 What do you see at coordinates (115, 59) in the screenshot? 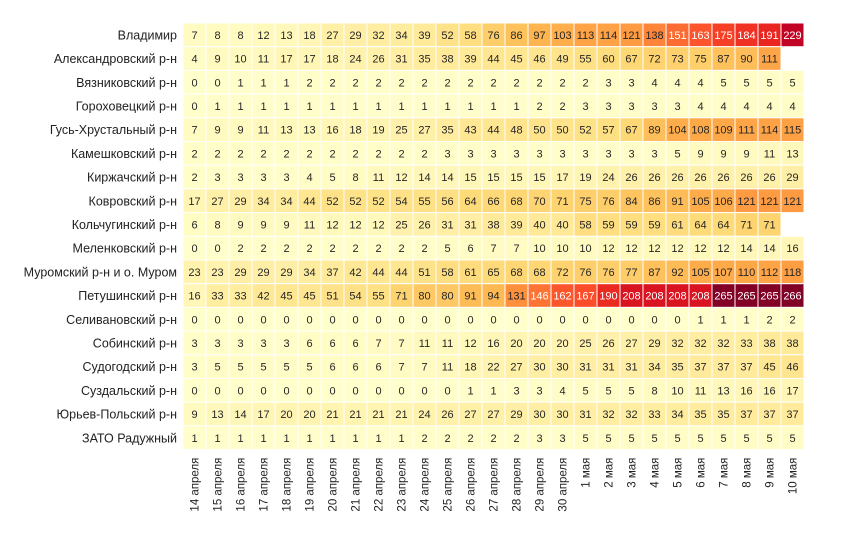
I see `row-label: Александровский р-н` at bounding box center [115, 59].